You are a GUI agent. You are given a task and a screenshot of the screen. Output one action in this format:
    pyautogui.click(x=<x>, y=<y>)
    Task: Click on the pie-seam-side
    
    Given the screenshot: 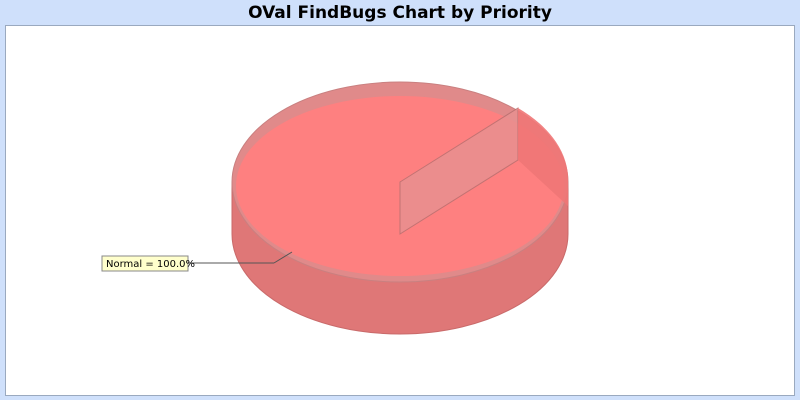 What is the action you would take?
    pyautogui.click(x=543, y=157)
    